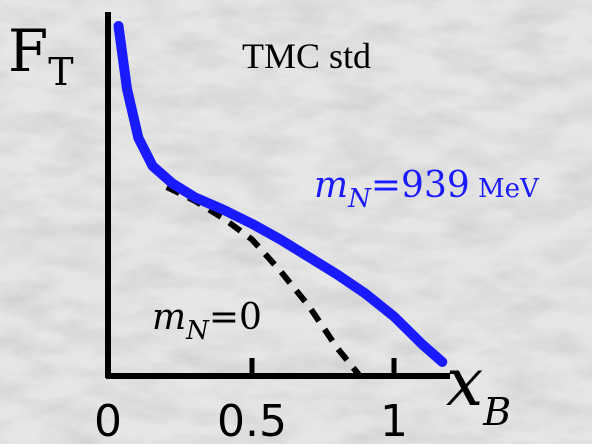 This screenshot has height=447, width=592. I want to click on series-line-massless, so click(264, 281).